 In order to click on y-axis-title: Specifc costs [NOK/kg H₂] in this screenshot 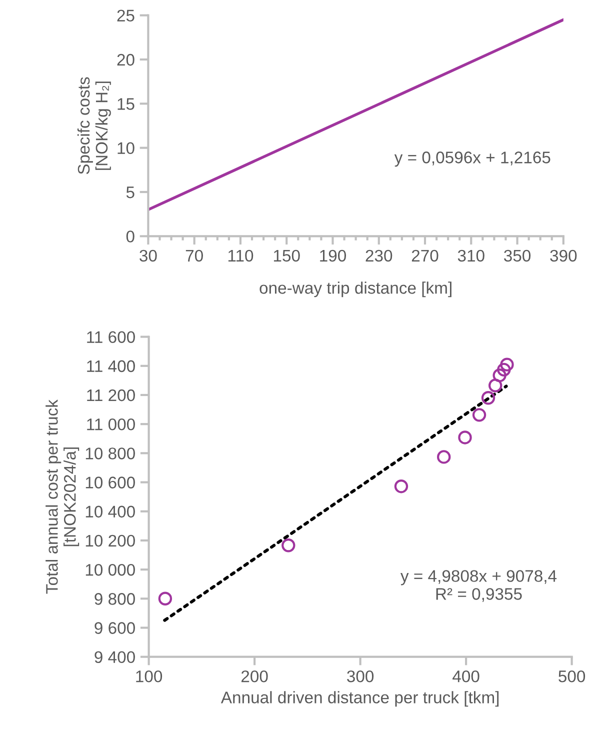, I will do `click(94, 125)`.